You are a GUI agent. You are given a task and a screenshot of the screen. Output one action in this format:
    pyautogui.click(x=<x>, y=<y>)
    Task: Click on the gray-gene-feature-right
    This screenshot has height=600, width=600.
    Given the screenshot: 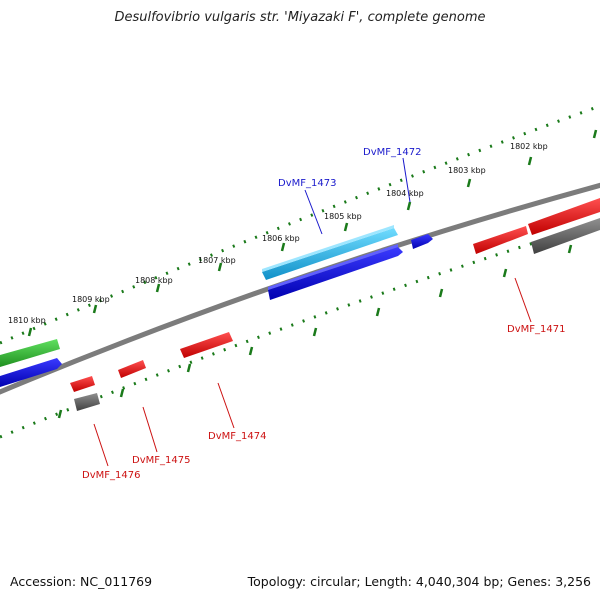 What is the action you would take?
    pyautogui.click(x=565, y=236)
    